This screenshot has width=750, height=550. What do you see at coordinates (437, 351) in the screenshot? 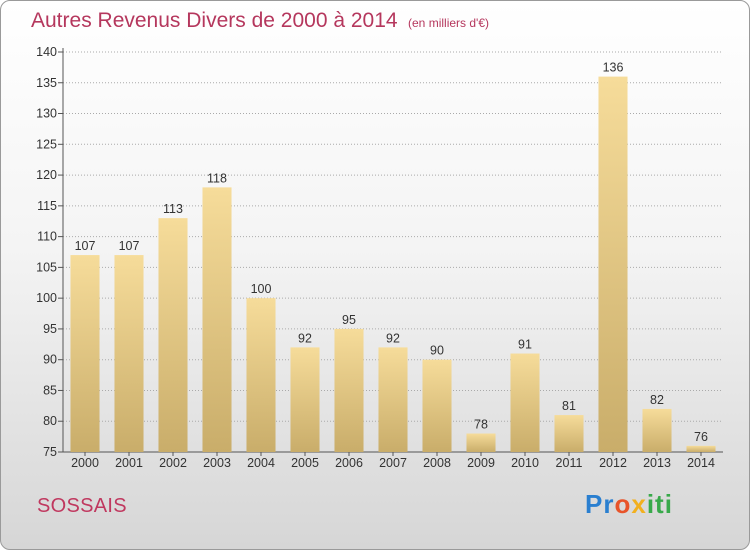
I see `bar-value-label: 90` at bounding box center [437, 351].